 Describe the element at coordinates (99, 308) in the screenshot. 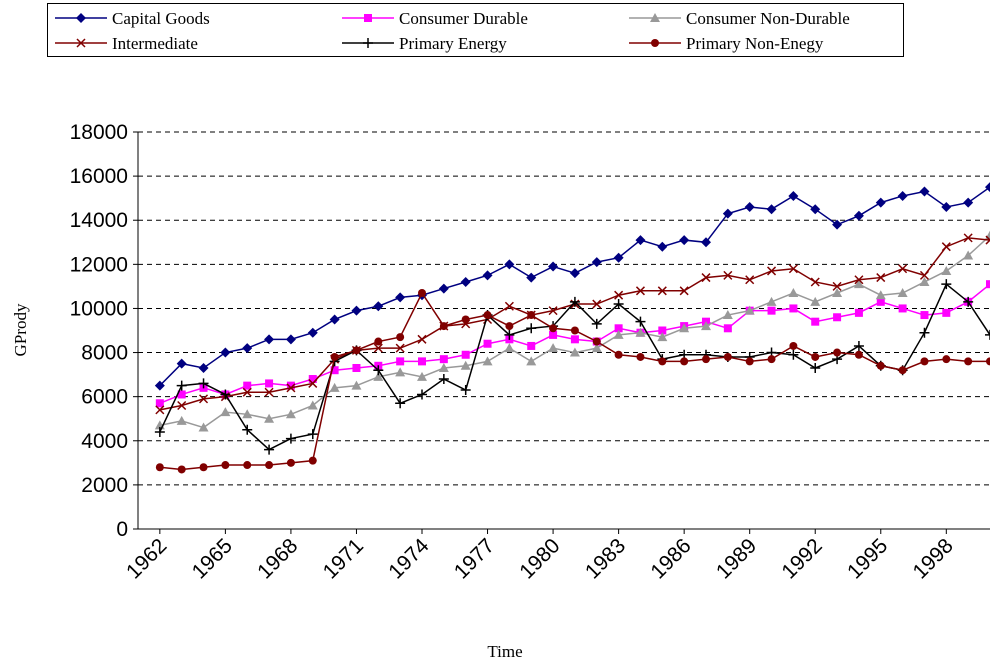

I see `y-tick-label: 10000` at that location.